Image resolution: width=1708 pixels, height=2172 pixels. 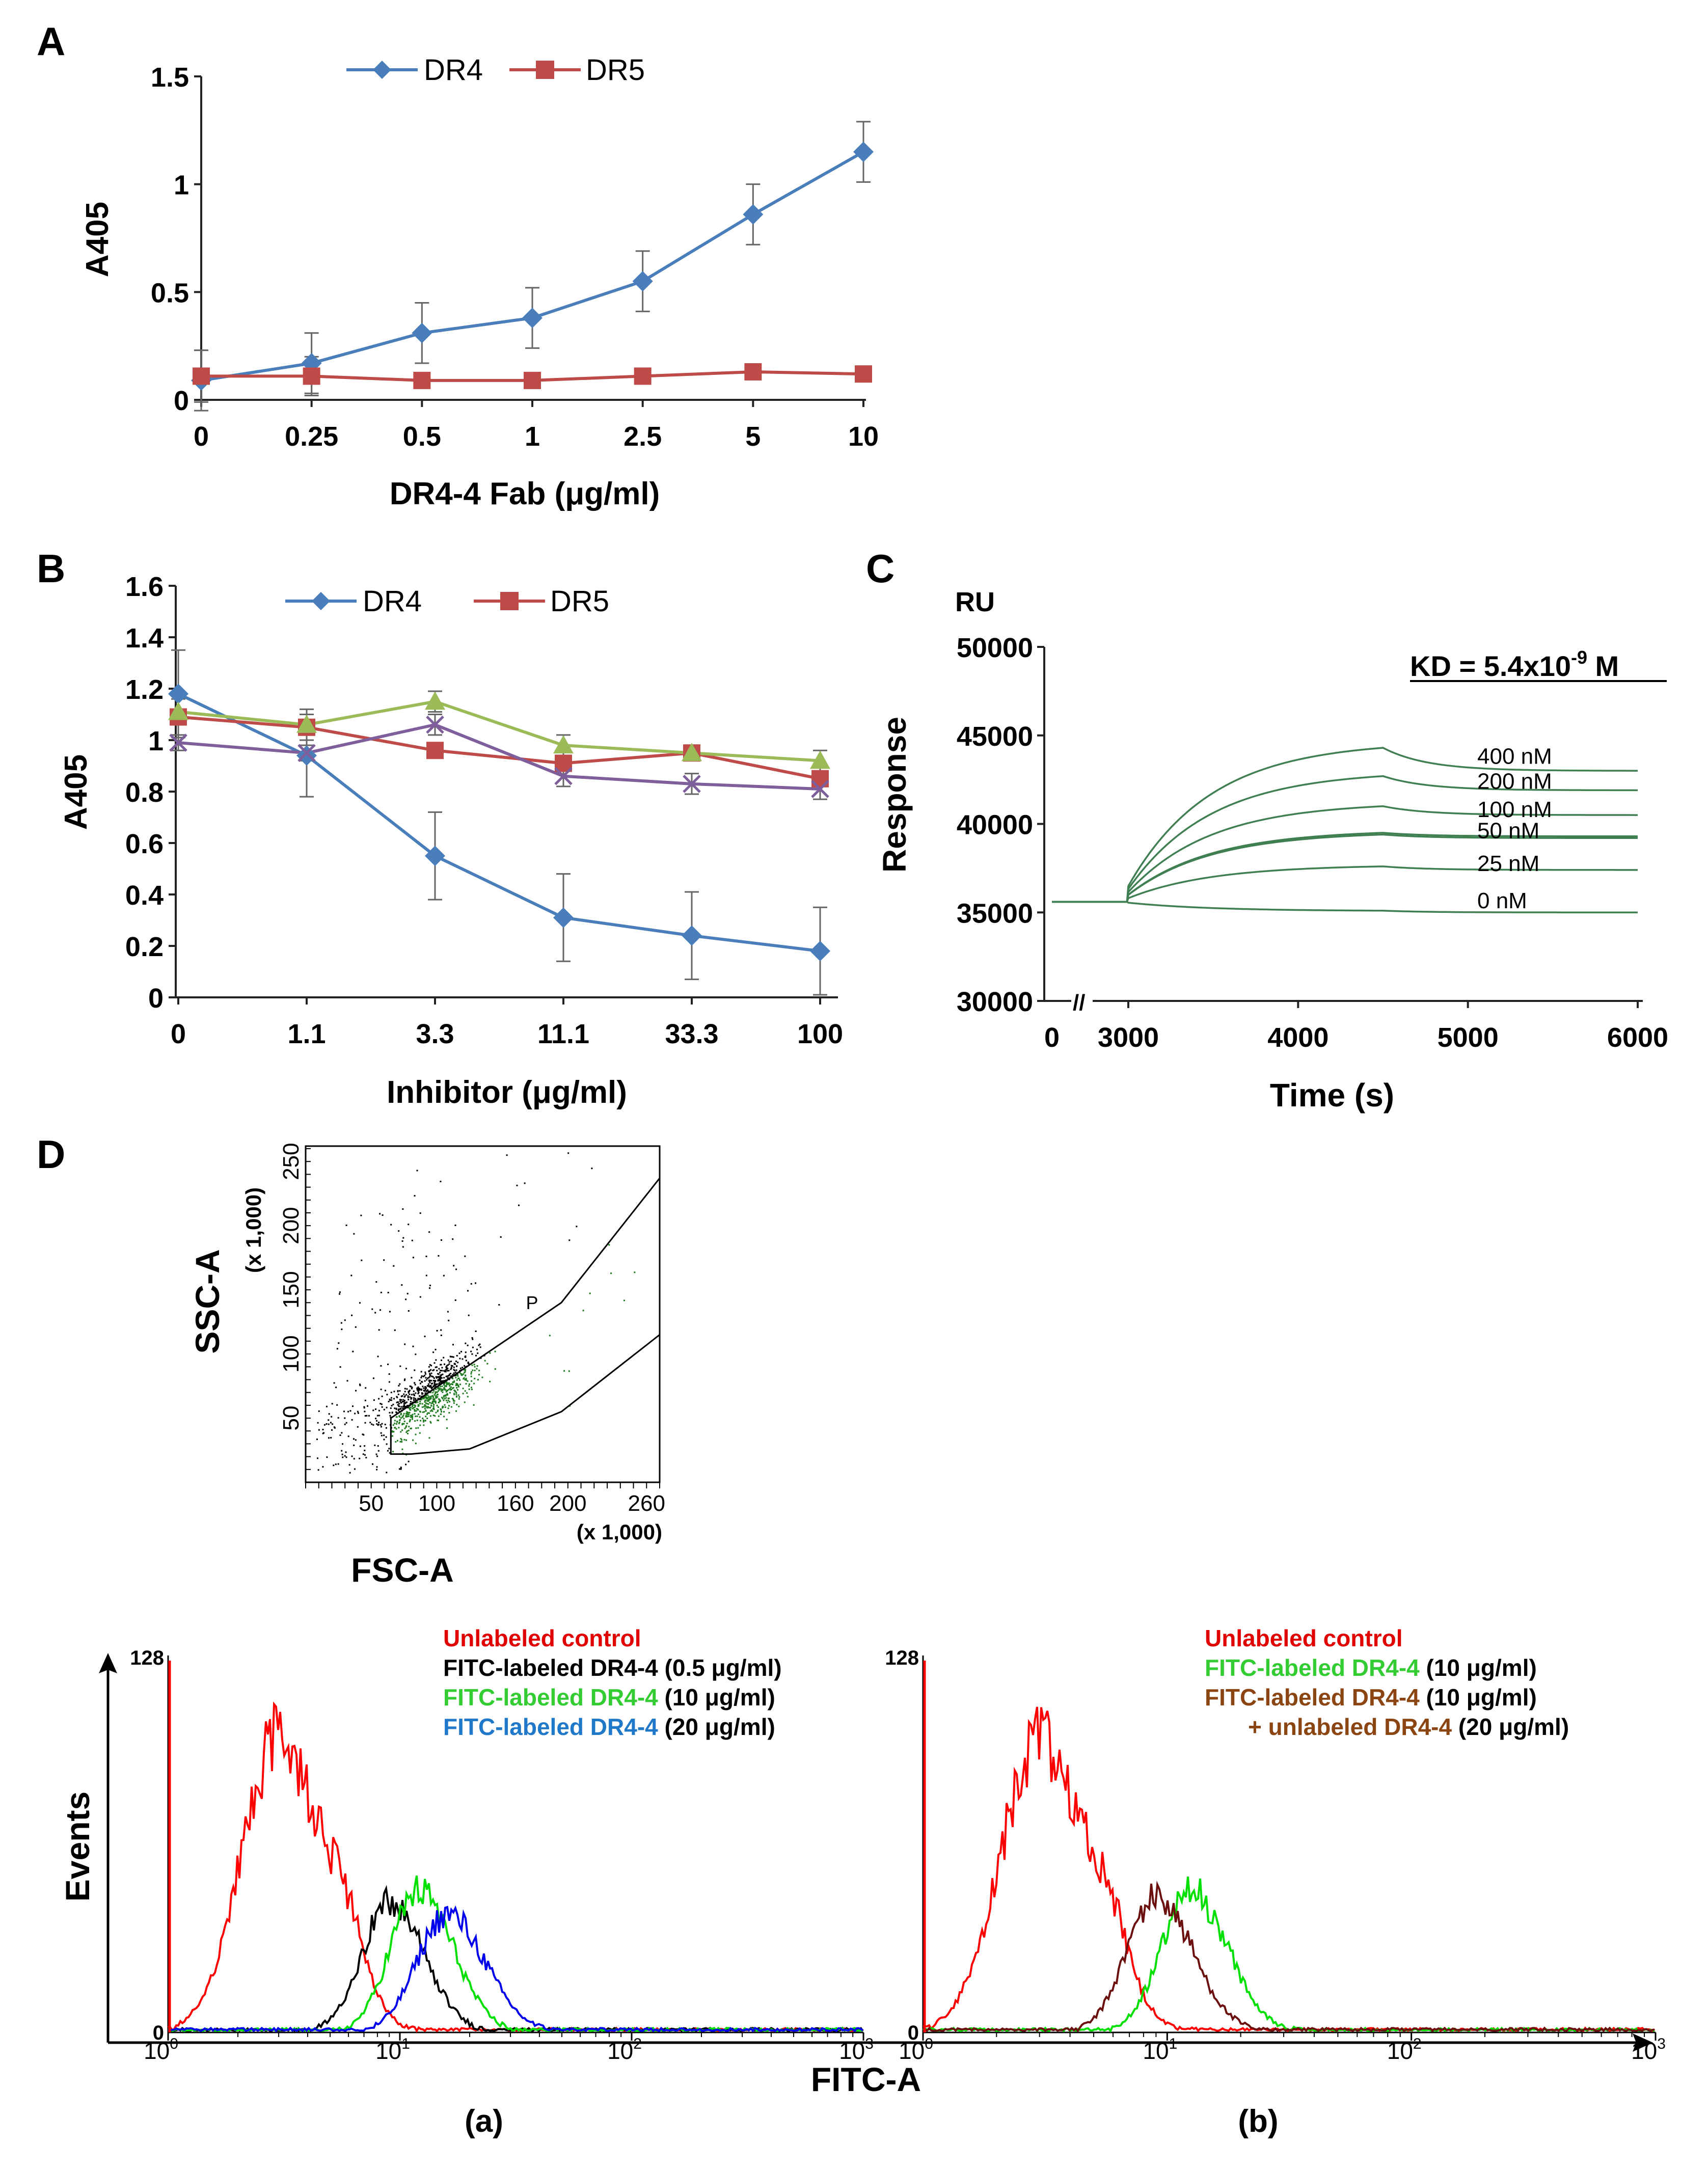 What do you see at coordinates (78, 1847) in the screenshot?
I see `chart-d-hist-ylabel: Events` at bounding box center [78, 1847].